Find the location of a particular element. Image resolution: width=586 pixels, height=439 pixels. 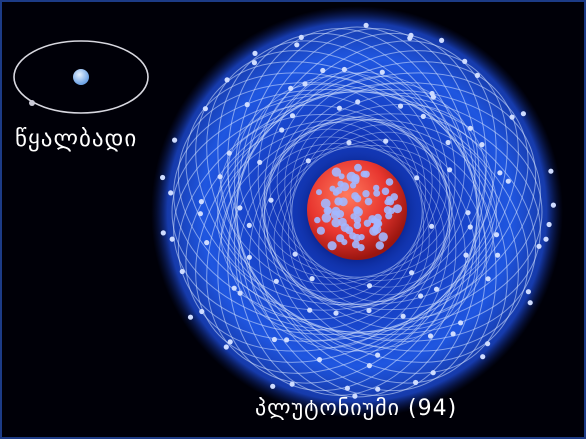

hydrogen-atom is located at coordinates (81, 77).